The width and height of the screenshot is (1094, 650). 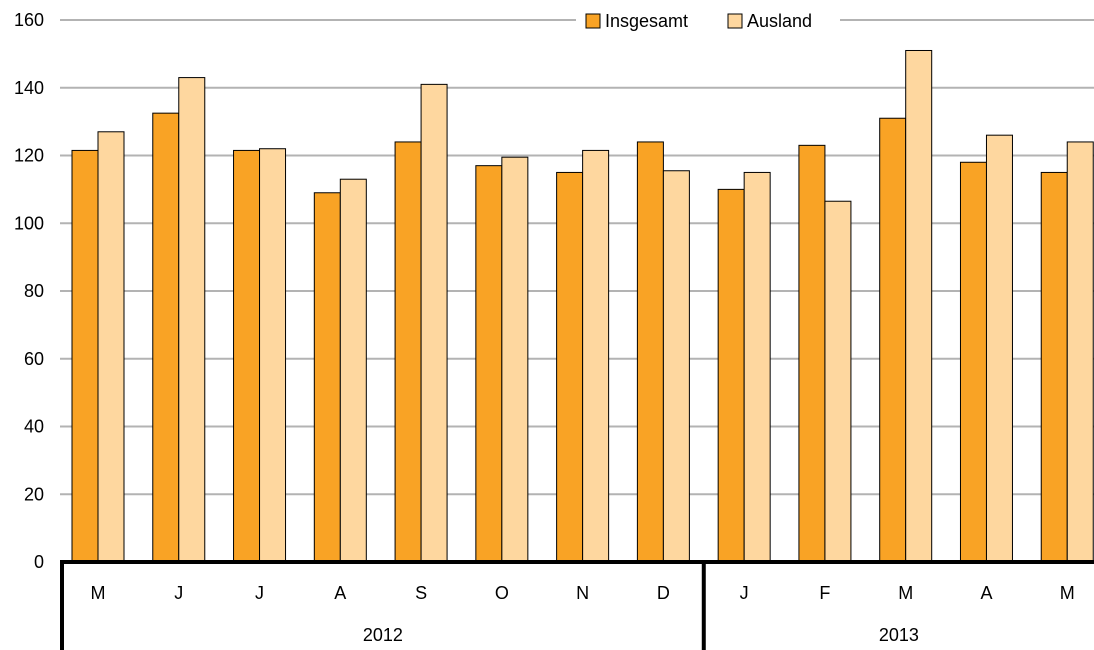 What do you see at coordinates (39, 562) in the screenshot?
I see `y-tick-label: 0` at bounding box center [39, 562].